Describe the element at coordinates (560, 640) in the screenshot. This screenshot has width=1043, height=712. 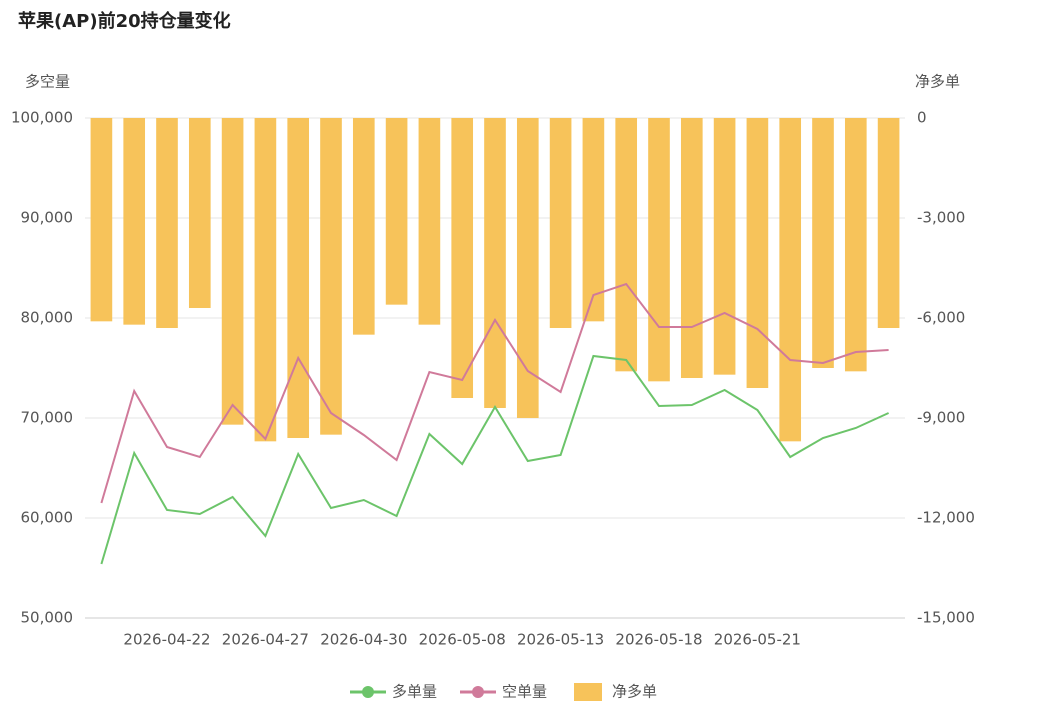
I see `x-tick-label: 2026-05-13` at that location.